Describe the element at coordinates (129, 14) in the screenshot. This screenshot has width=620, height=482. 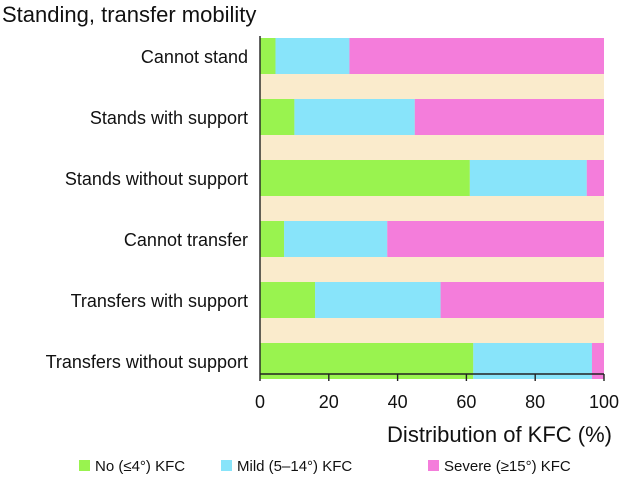
I see `chart-title: Standing, transfer mobility` at that location.